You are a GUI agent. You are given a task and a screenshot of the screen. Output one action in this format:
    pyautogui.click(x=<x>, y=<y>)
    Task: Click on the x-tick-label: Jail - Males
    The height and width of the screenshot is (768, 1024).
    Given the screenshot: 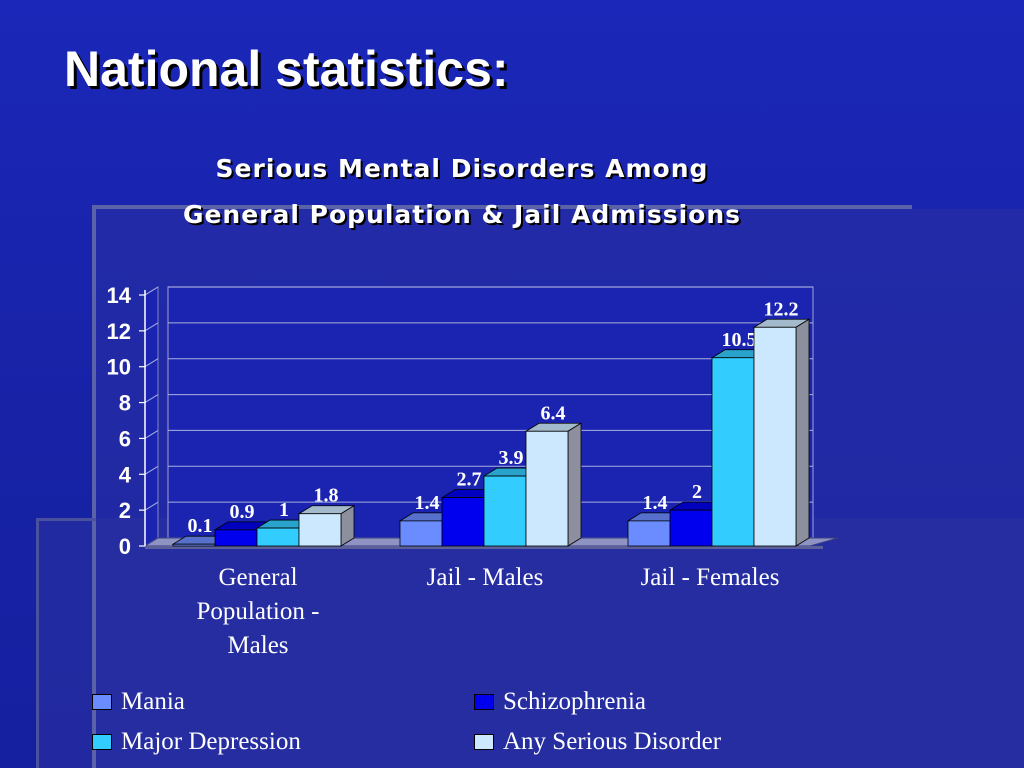 What is the action you would take?
    pyautogui.click(x=485, y=577)
    